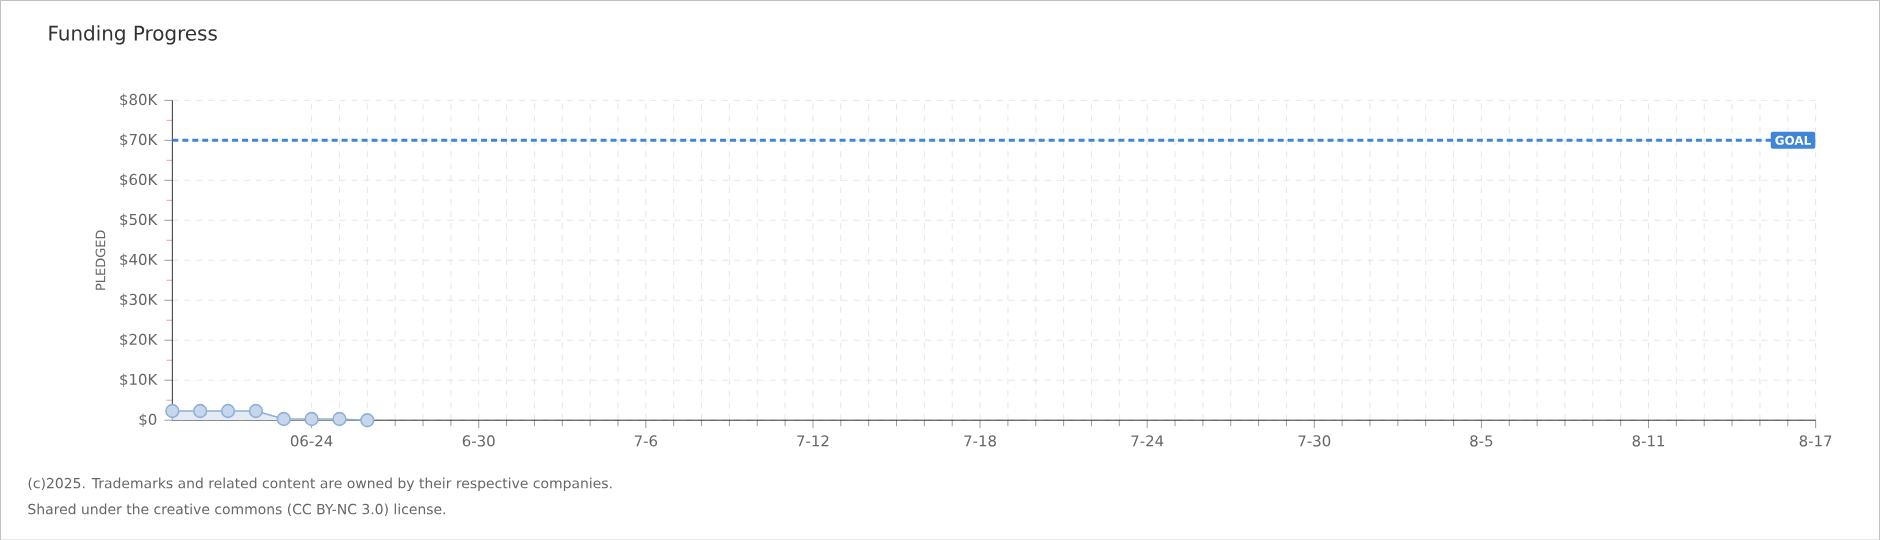  What do you see at coordinates (133, 34) in the screenshot?
I see `chart-title: Funding Progress` at bounding box center [133, 34].